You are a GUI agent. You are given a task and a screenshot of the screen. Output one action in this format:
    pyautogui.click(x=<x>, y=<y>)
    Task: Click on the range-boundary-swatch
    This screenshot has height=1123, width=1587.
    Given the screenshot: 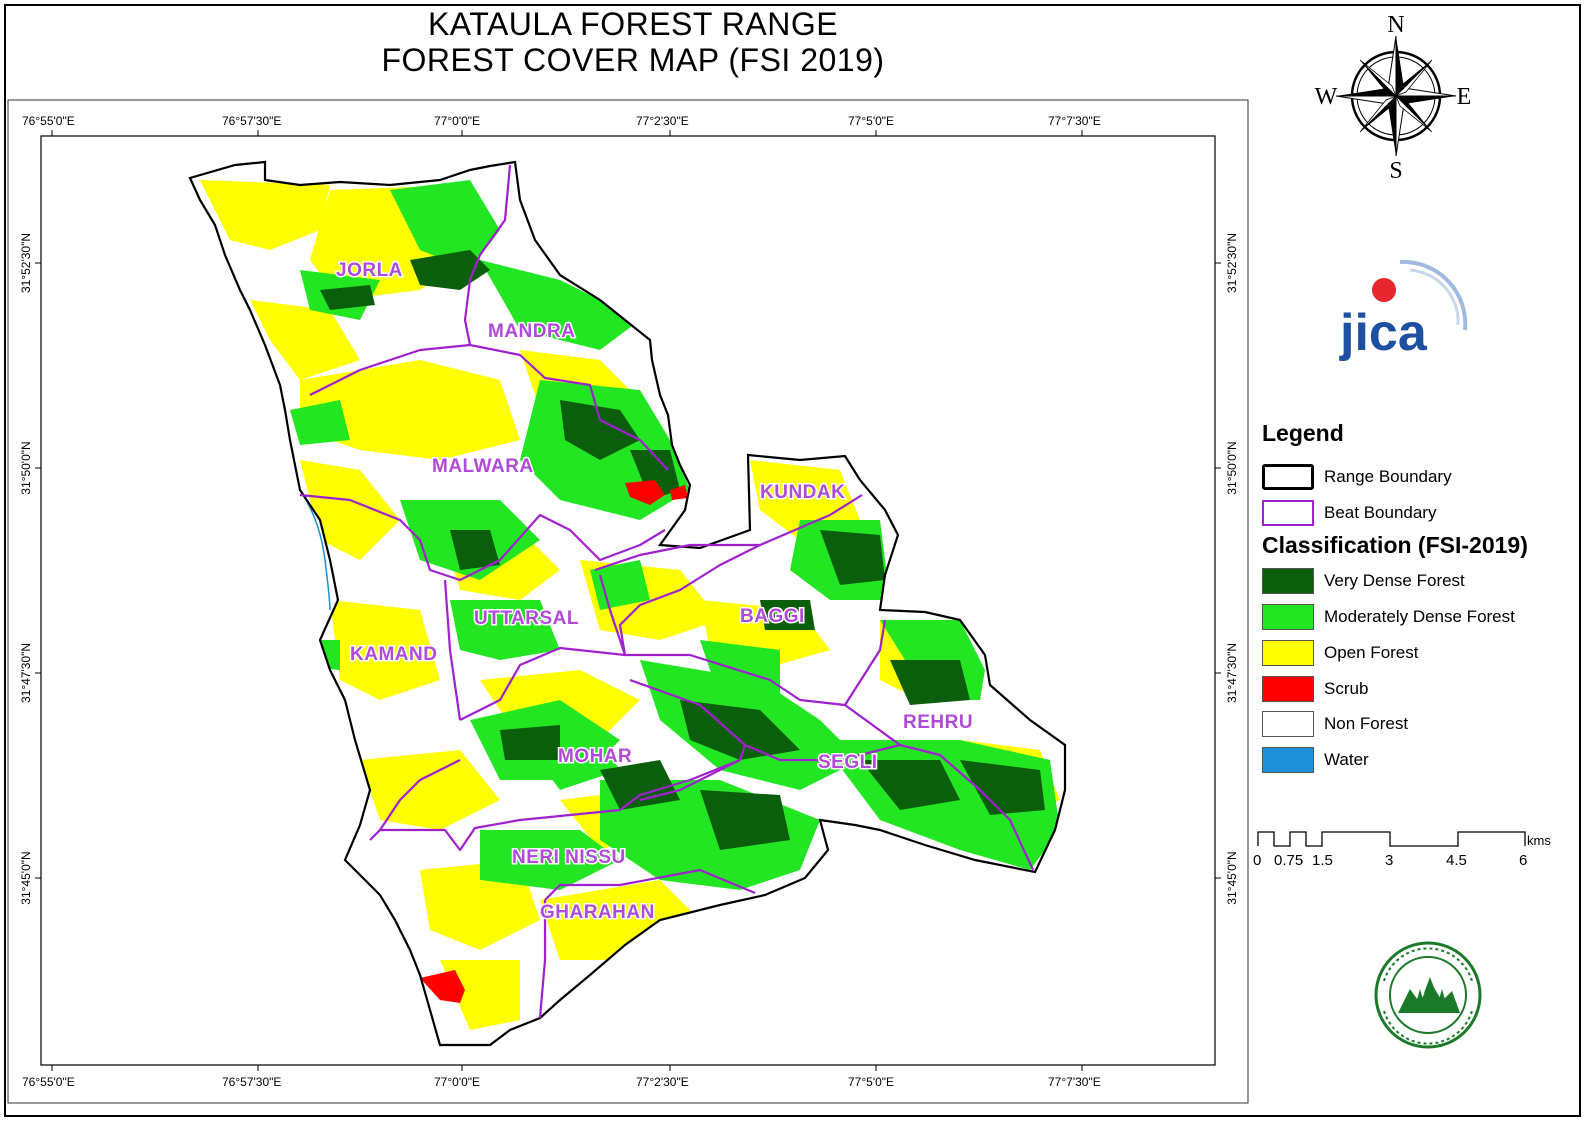 What is the action you would take?
    pyautogui.click(x=1288, y=477)
    